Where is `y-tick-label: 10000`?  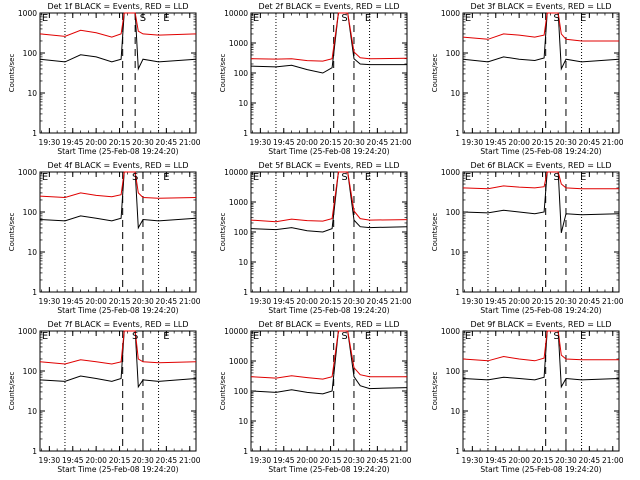
y-tick-label: 10000 is located at coordinates (236, 172).